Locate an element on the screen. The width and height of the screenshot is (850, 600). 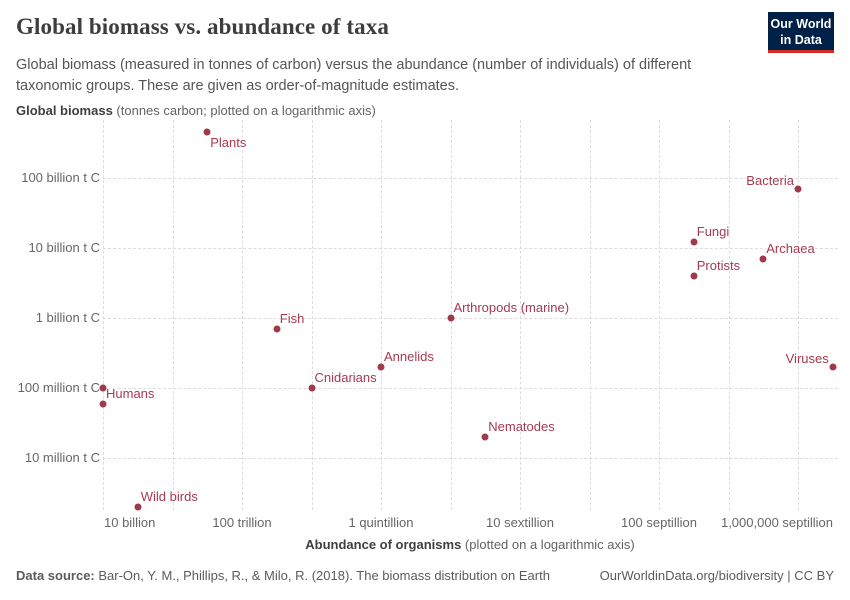
data-point-nematodes is located at coordinates (485, 437).